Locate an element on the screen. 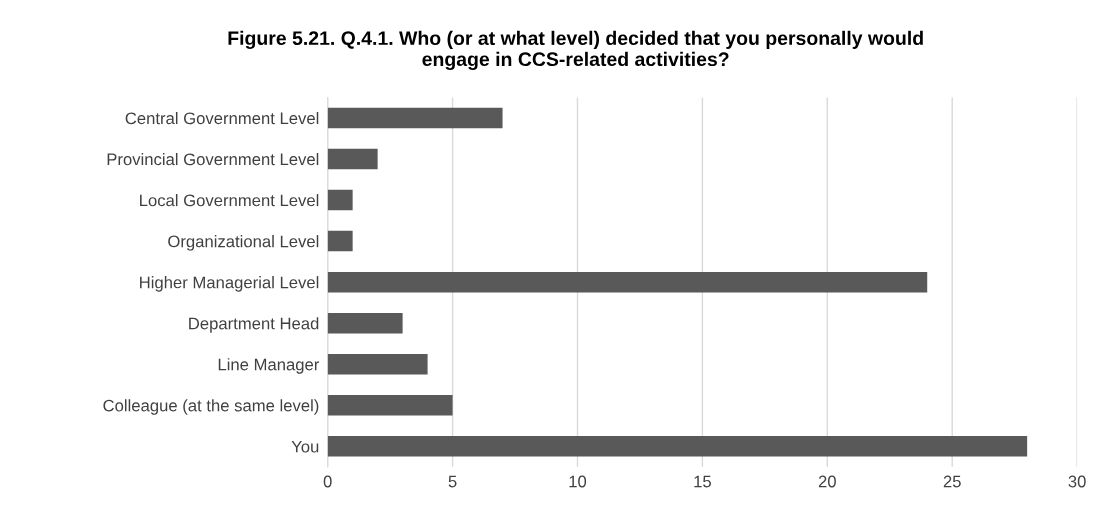  y-tick-label: Line Manager is located at coordinates (269, 366).